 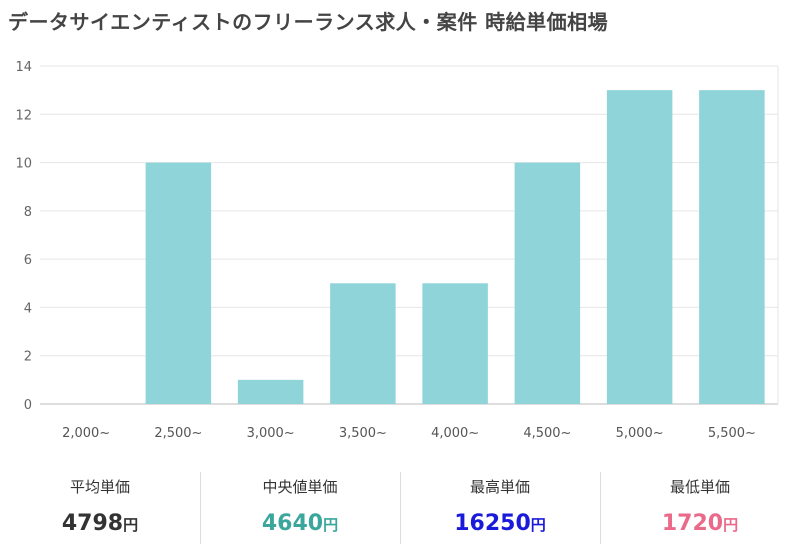 What do you see at coordinates (363, 433) in the screenshot?
I see `x-tick-label: 3,500~` at bounding box center [363, 433].